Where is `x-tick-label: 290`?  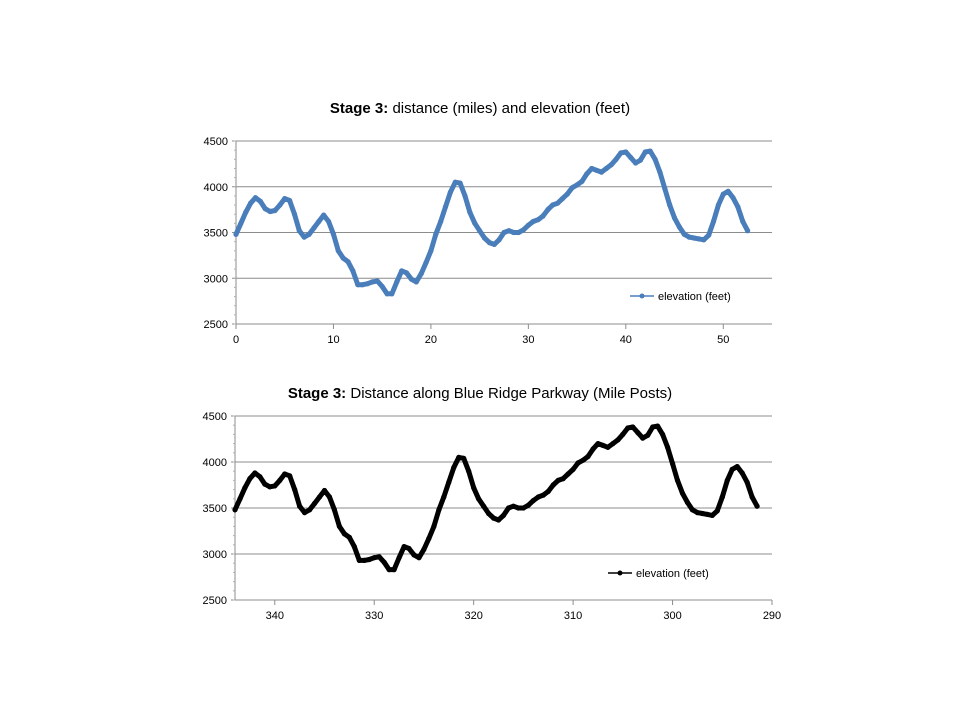
x-tick-label: 290 is located at coordinates (772, 616).